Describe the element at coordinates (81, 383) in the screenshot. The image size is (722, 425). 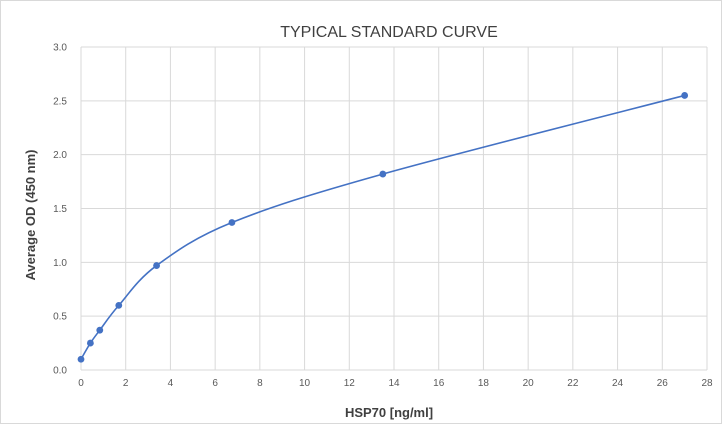
I see `x-tick-label: 0` at that location.